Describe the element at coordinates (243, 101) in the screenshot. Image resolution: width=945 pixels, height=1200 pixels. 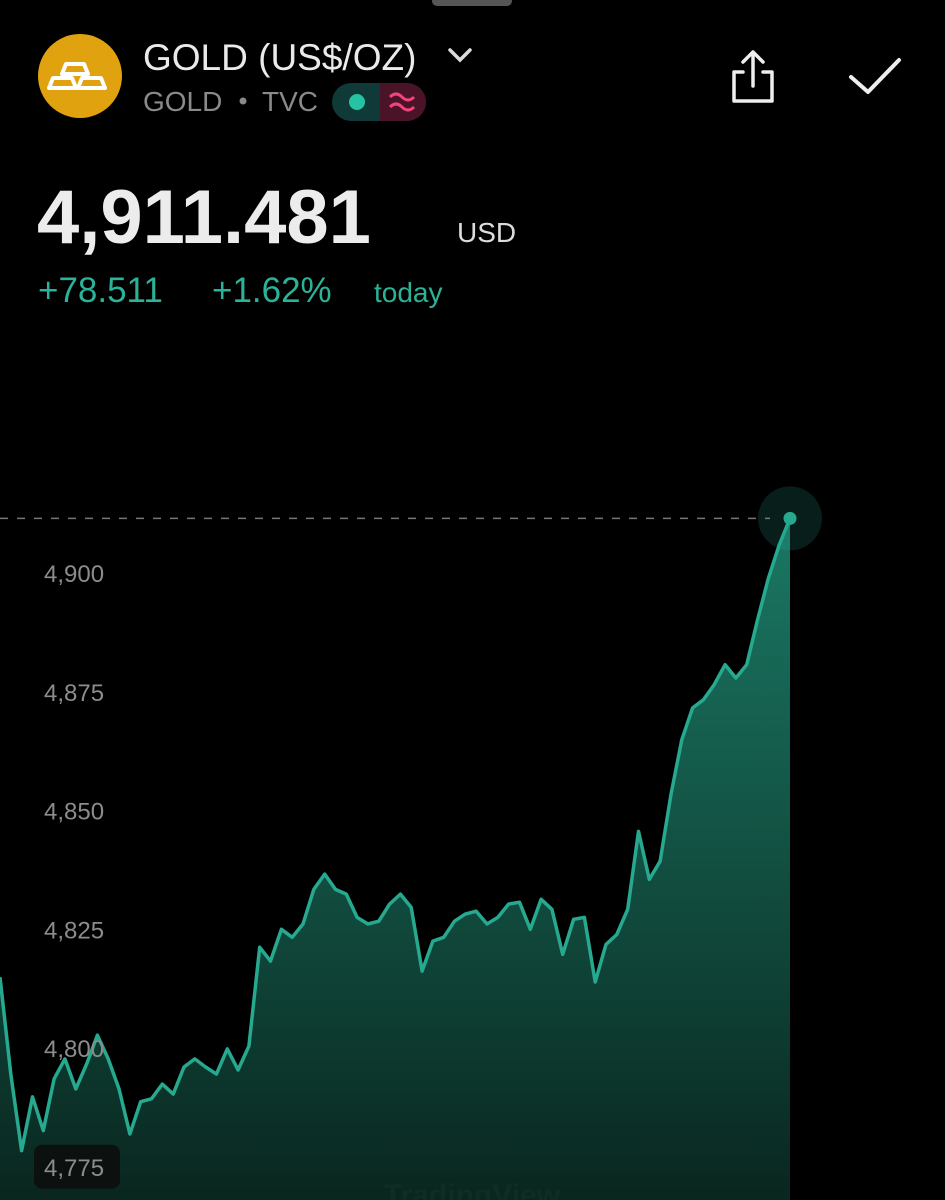
I see `separator-dot` at that location.